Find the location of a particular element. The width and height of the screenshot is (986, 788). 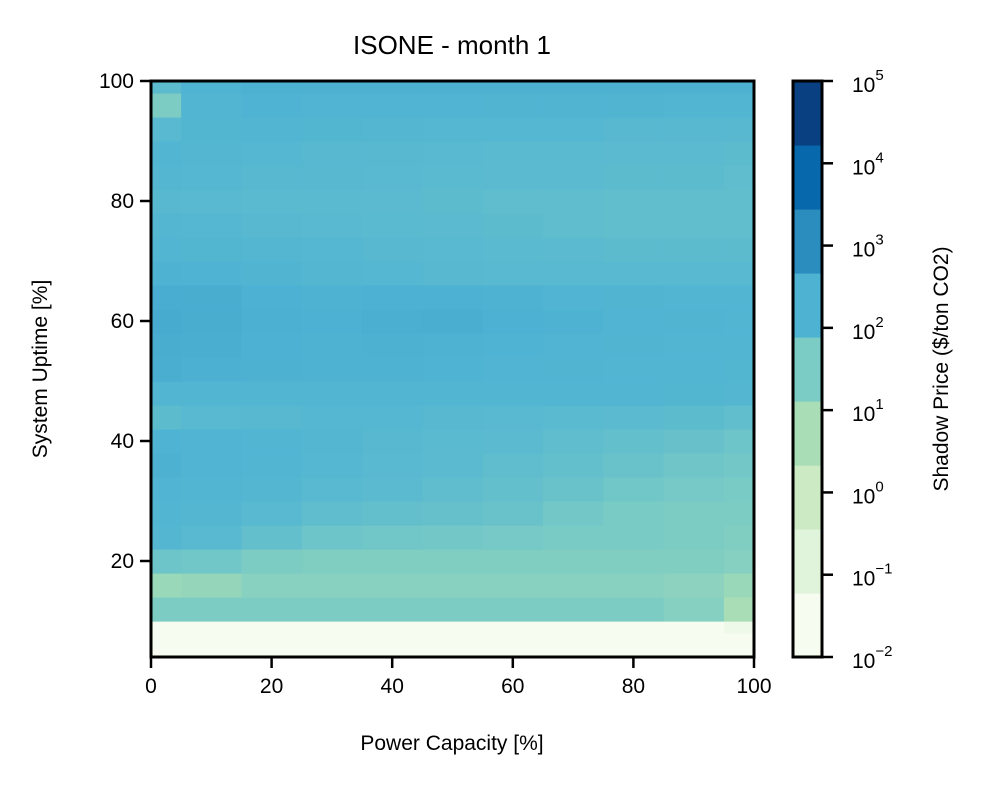

y-tick-label: 20 is located at coordinates (122, 561).